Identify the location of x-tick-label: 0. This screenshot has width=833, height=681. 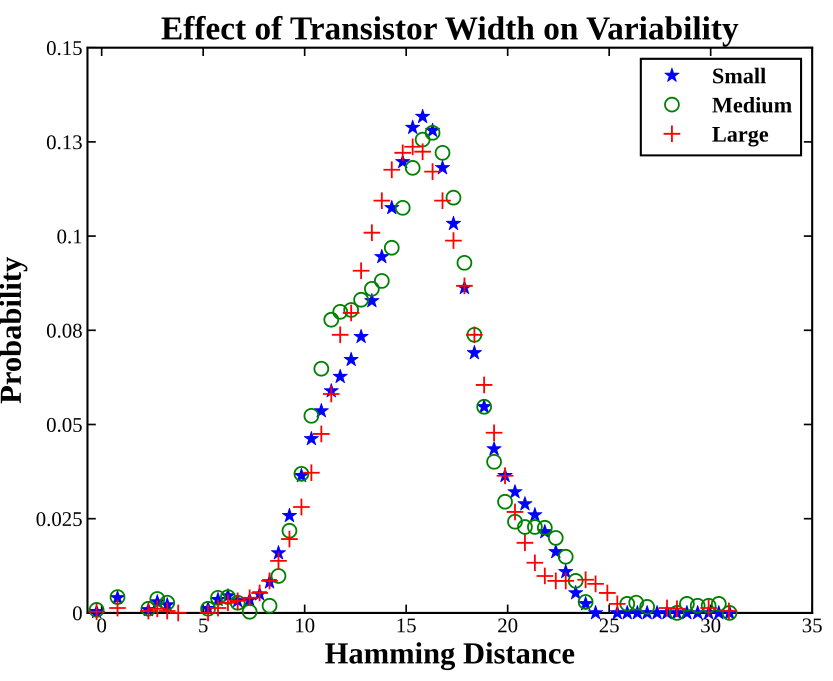
(101, 625).